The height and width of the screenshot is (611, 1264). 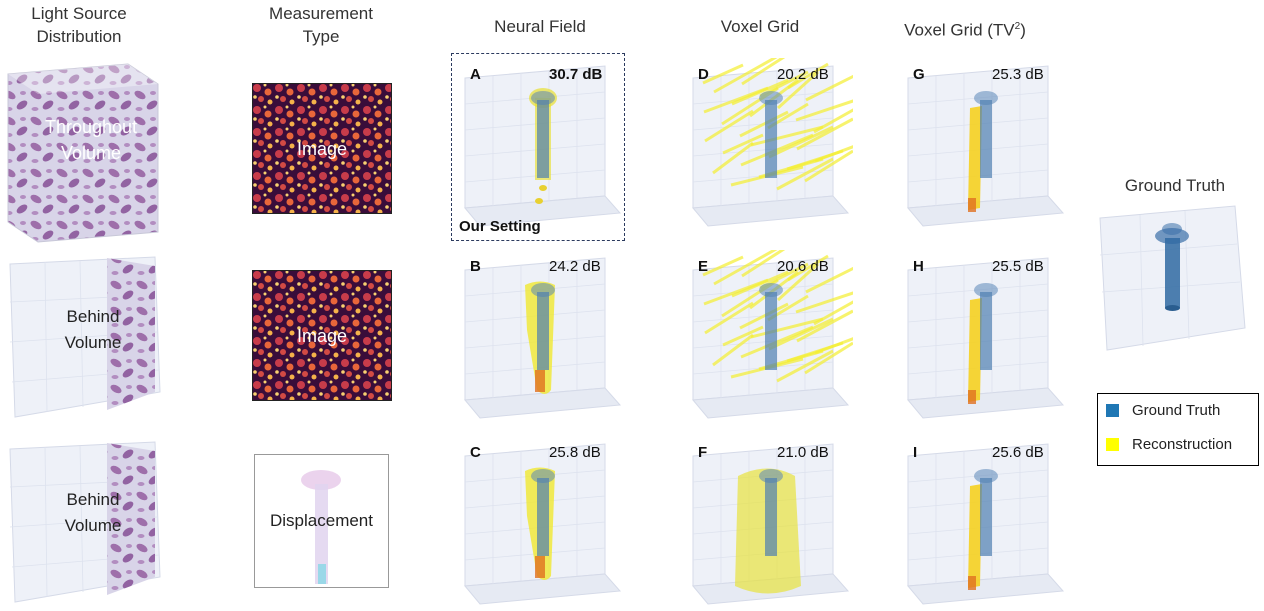 What do you see at coordinates (703, 74) in the screenshot?
I see `panel-letter: D` at bounding box center [703, 74].